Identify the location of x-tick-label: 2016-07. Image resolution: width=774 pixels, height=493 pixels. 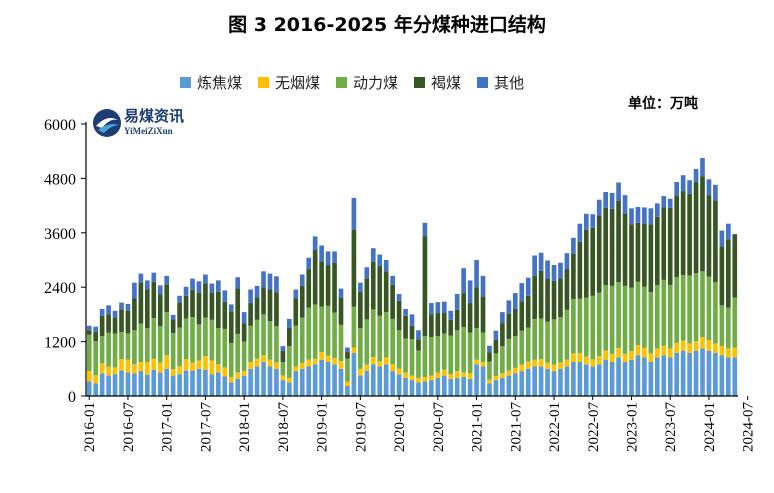
(129, 427).